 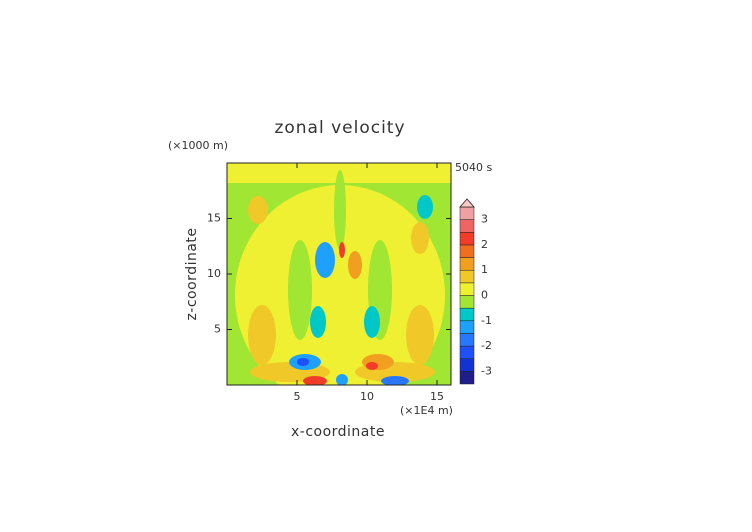 I want to click on time-label: 5040 s, so click(x=473, y=167).